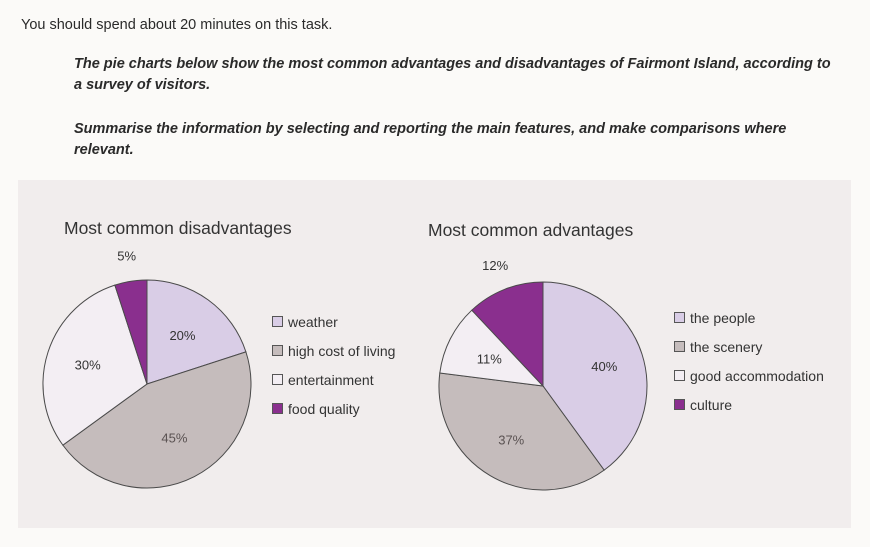 This screenshot has width=870, height=547. I want to click on legend-item: the scenery, so click(749, 346).